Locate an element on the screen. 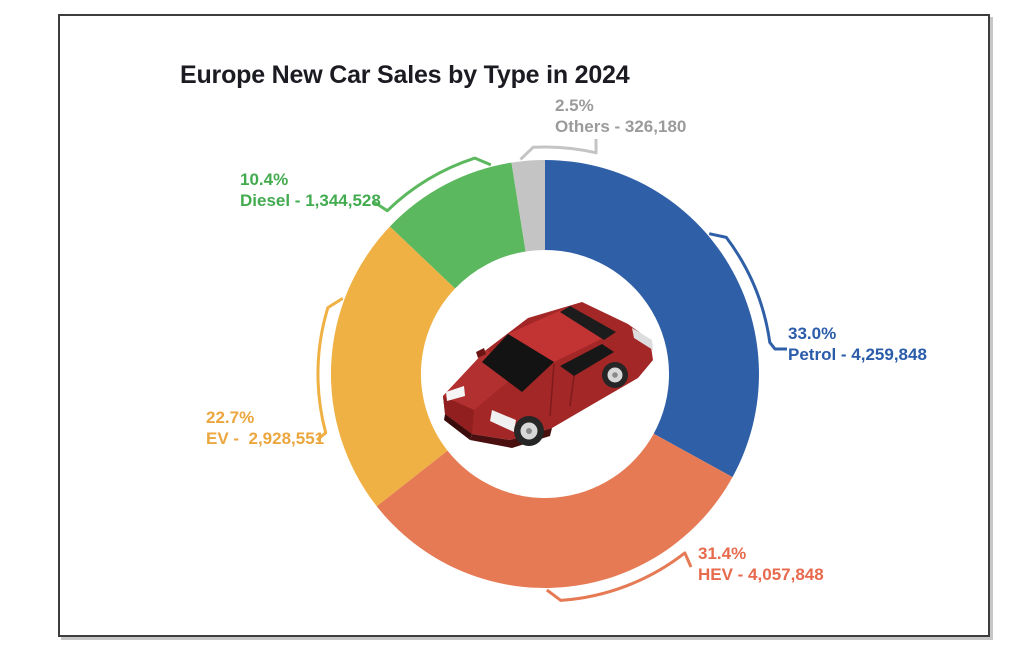 This screenshot has width=1024, height=669. donut-segment-hev is located at coordinates (554, 510).